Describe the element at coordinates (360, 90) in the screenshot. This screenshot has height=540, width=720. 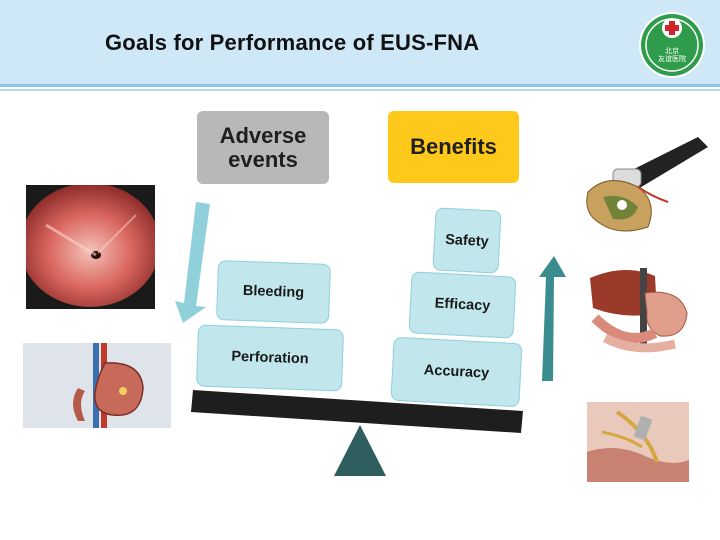
I see `header-divider-thin` at that location.